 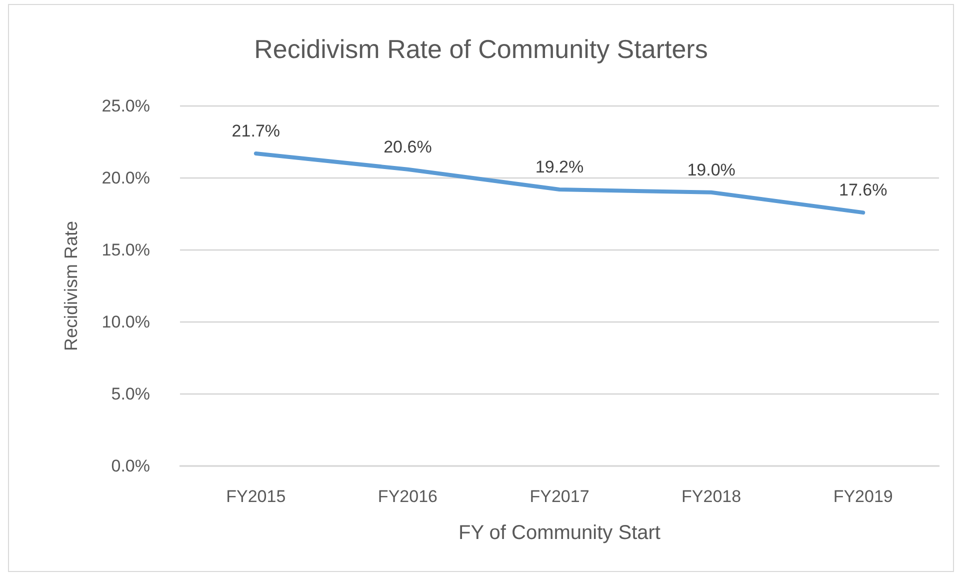 What do you see at coordinates (126, 106) in the screenshot?
I see `y-tick-label: 25.0%` at bounding box center [126, 106].